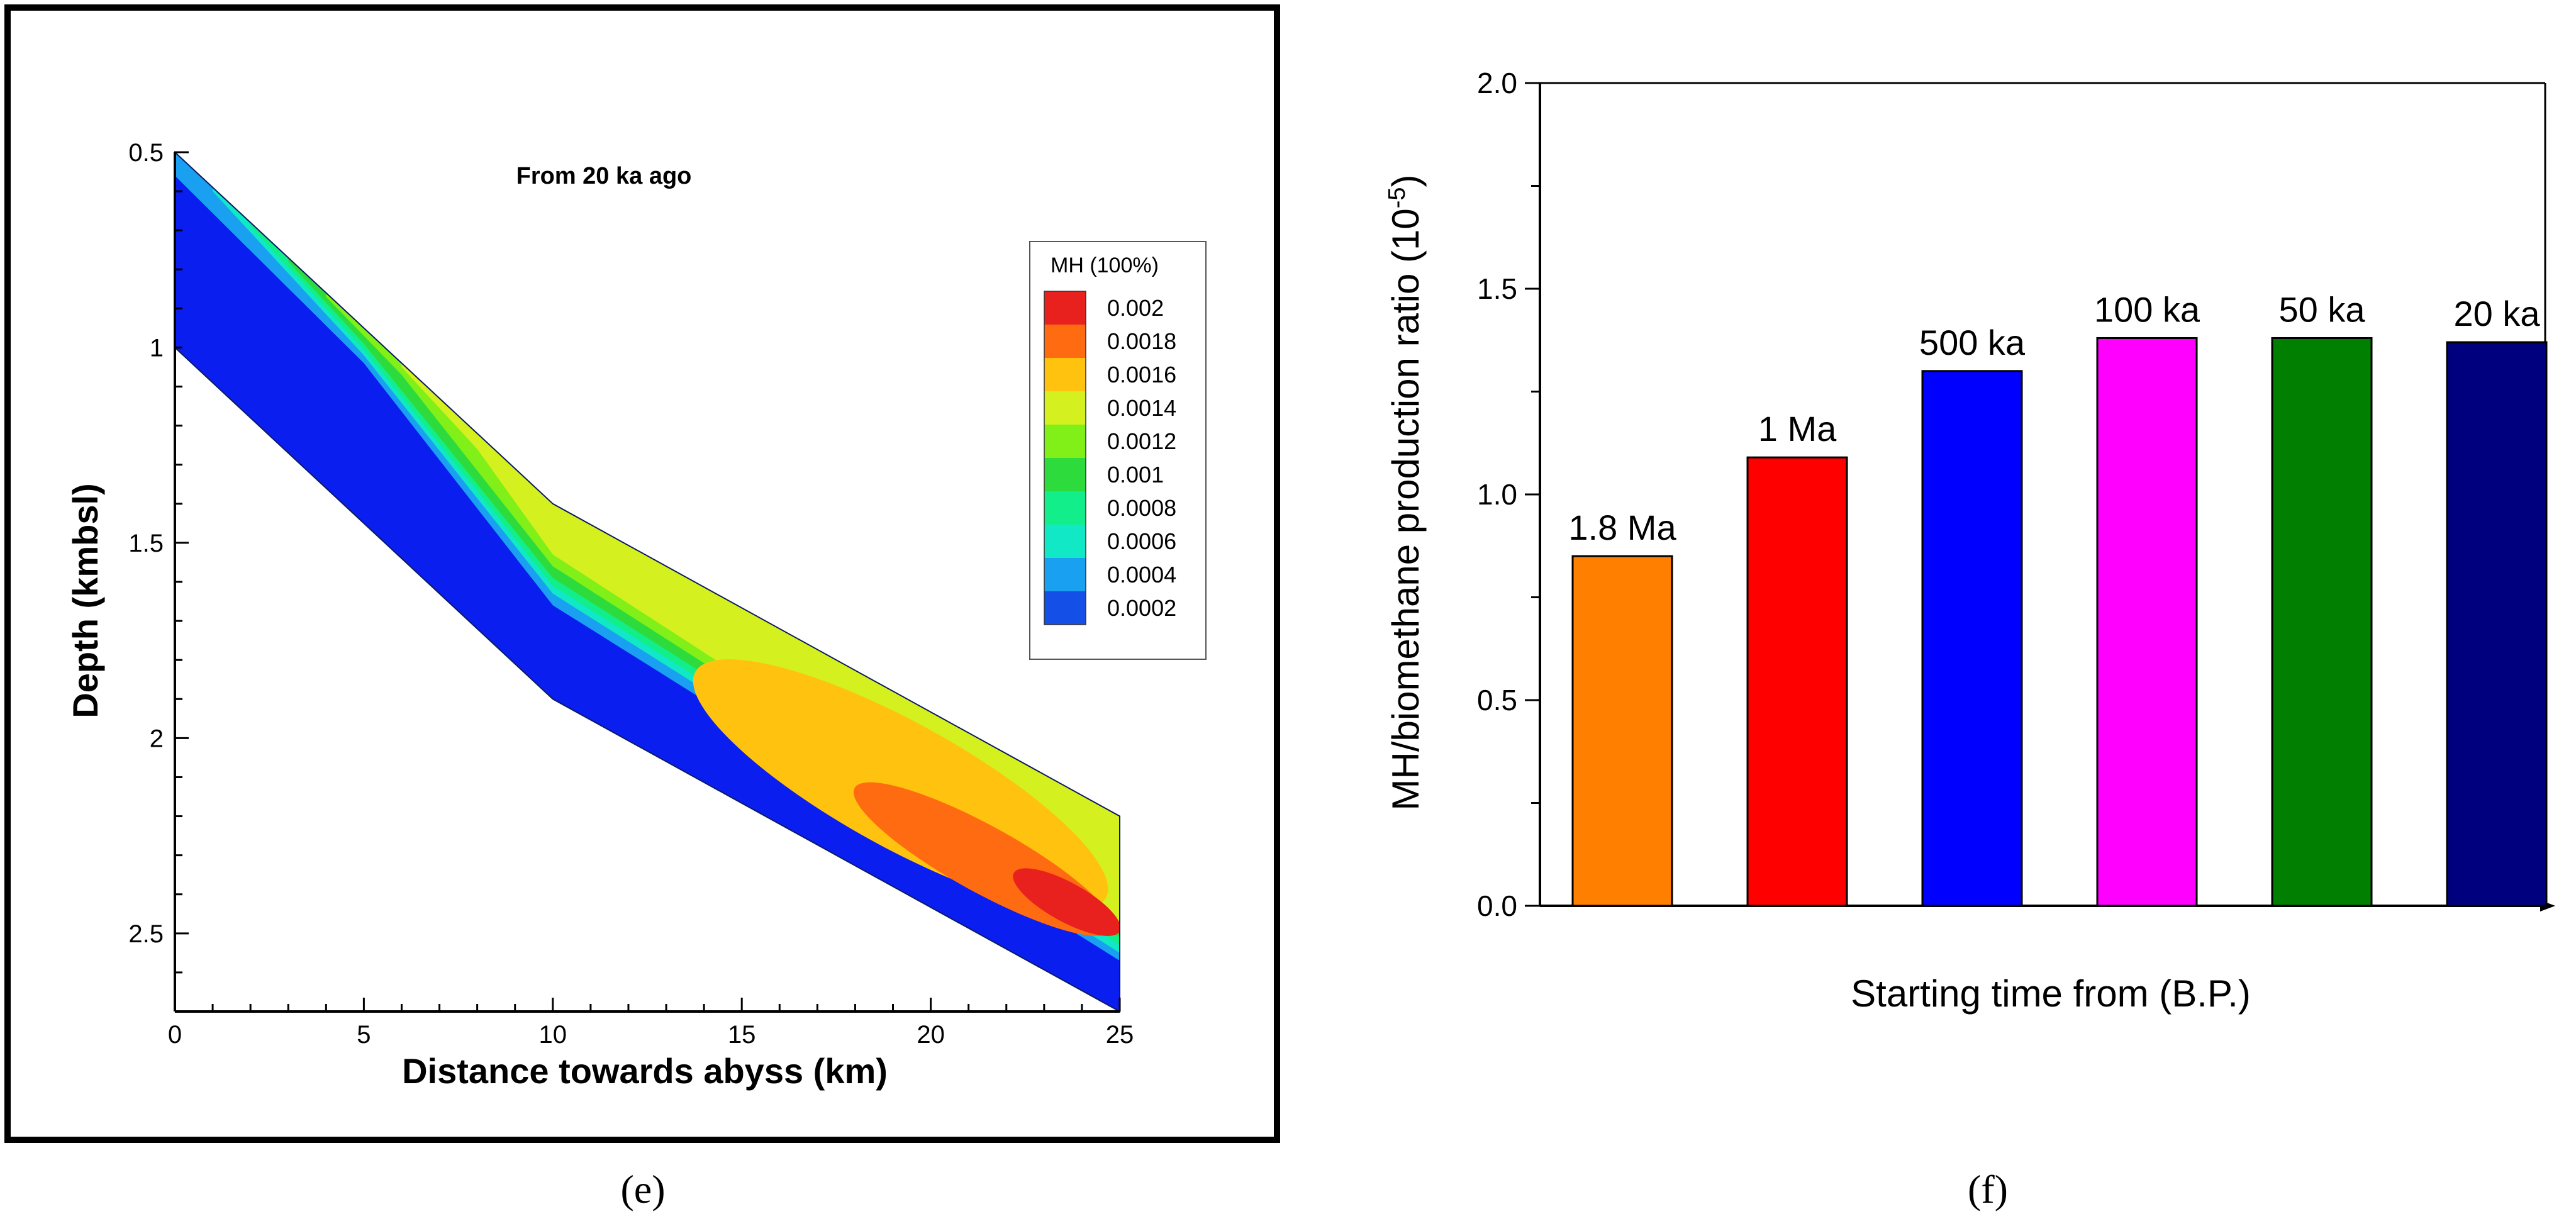  Describe the element at coordinates (1065, 442) in the screenshot. I see `legend-swatch-0.0012` at that location.